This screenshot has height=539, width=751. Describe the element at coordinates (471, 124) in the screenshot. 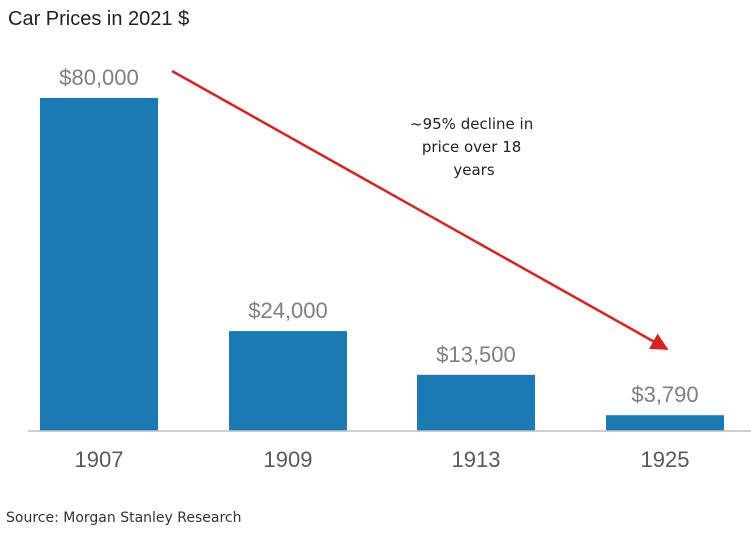

I see `annotation-line-1: ~95% decline in` at that location.